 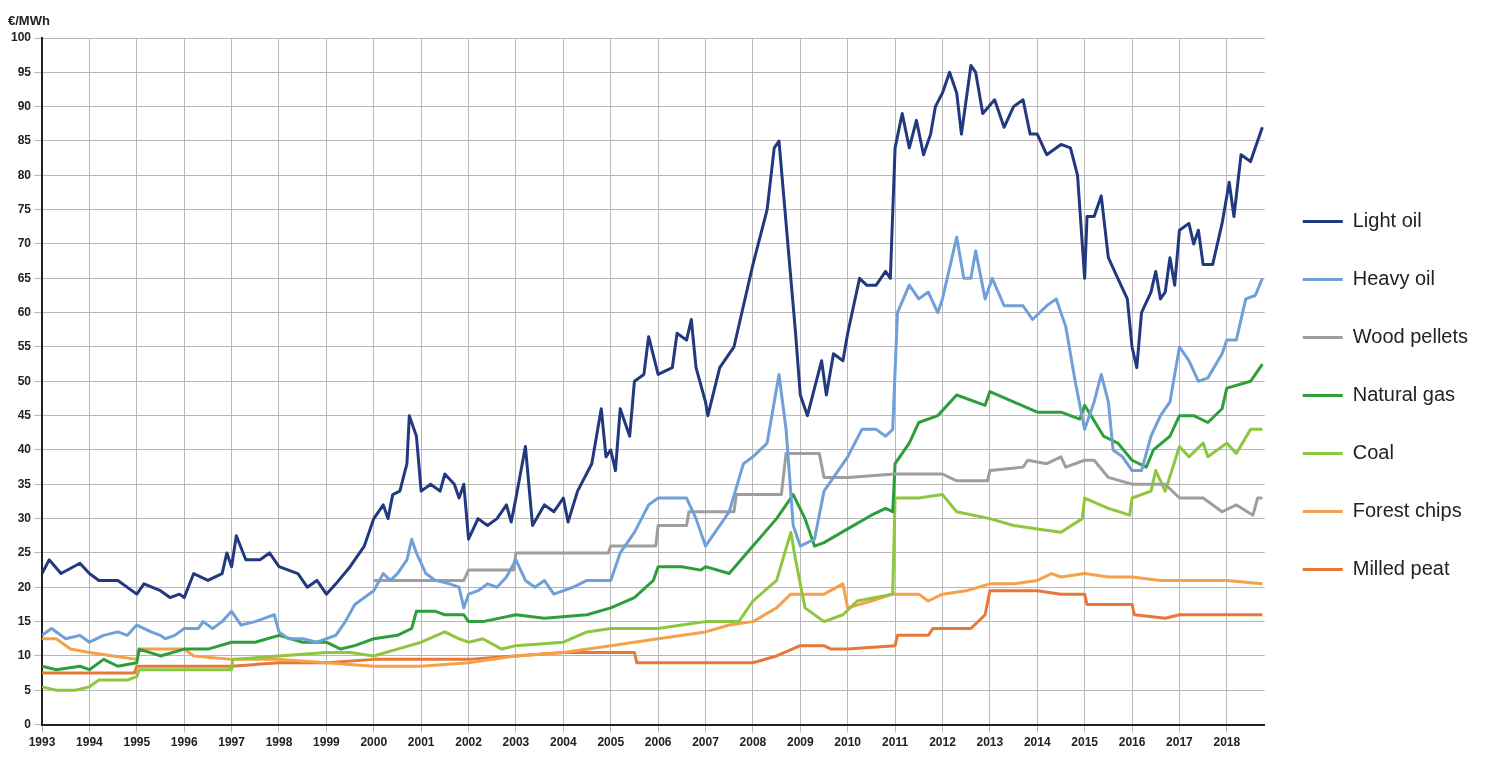 What do you see at coordinates (24, 311) in the screenshot?
I see `y-tick-label: 60` at bounding box center [24, 311].